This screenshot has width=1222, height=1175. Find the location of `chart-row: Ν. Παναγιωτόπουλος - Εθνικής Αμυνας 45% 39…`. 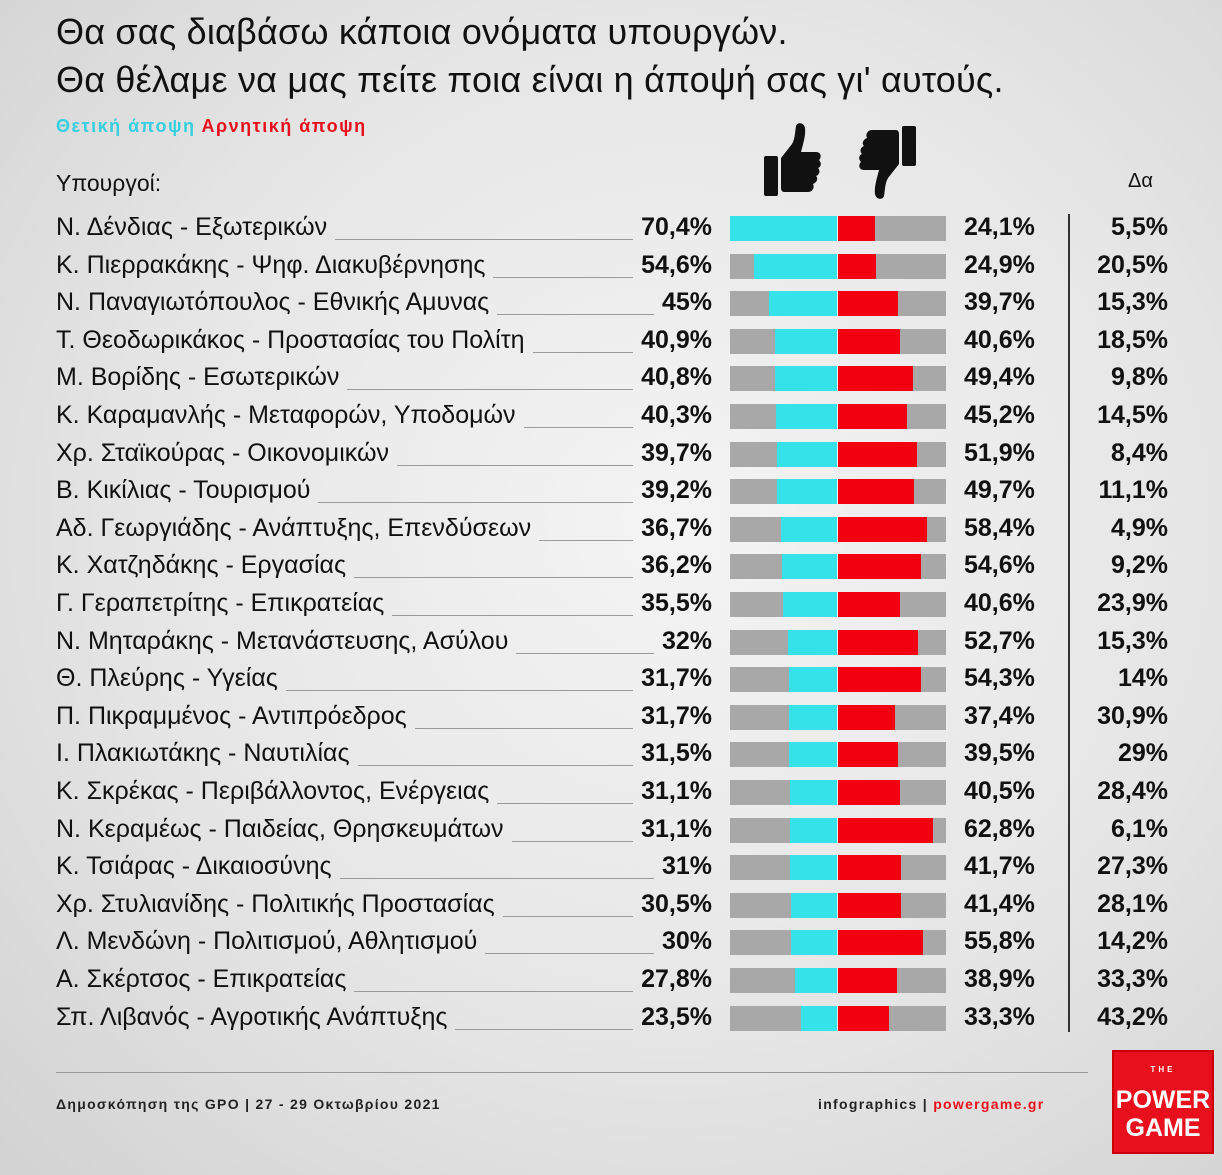

chart-row: Ν. Παναγιωτόπουλος - Εθνικής Αμυνας 45% 39… is located at coordinates (611, 303).